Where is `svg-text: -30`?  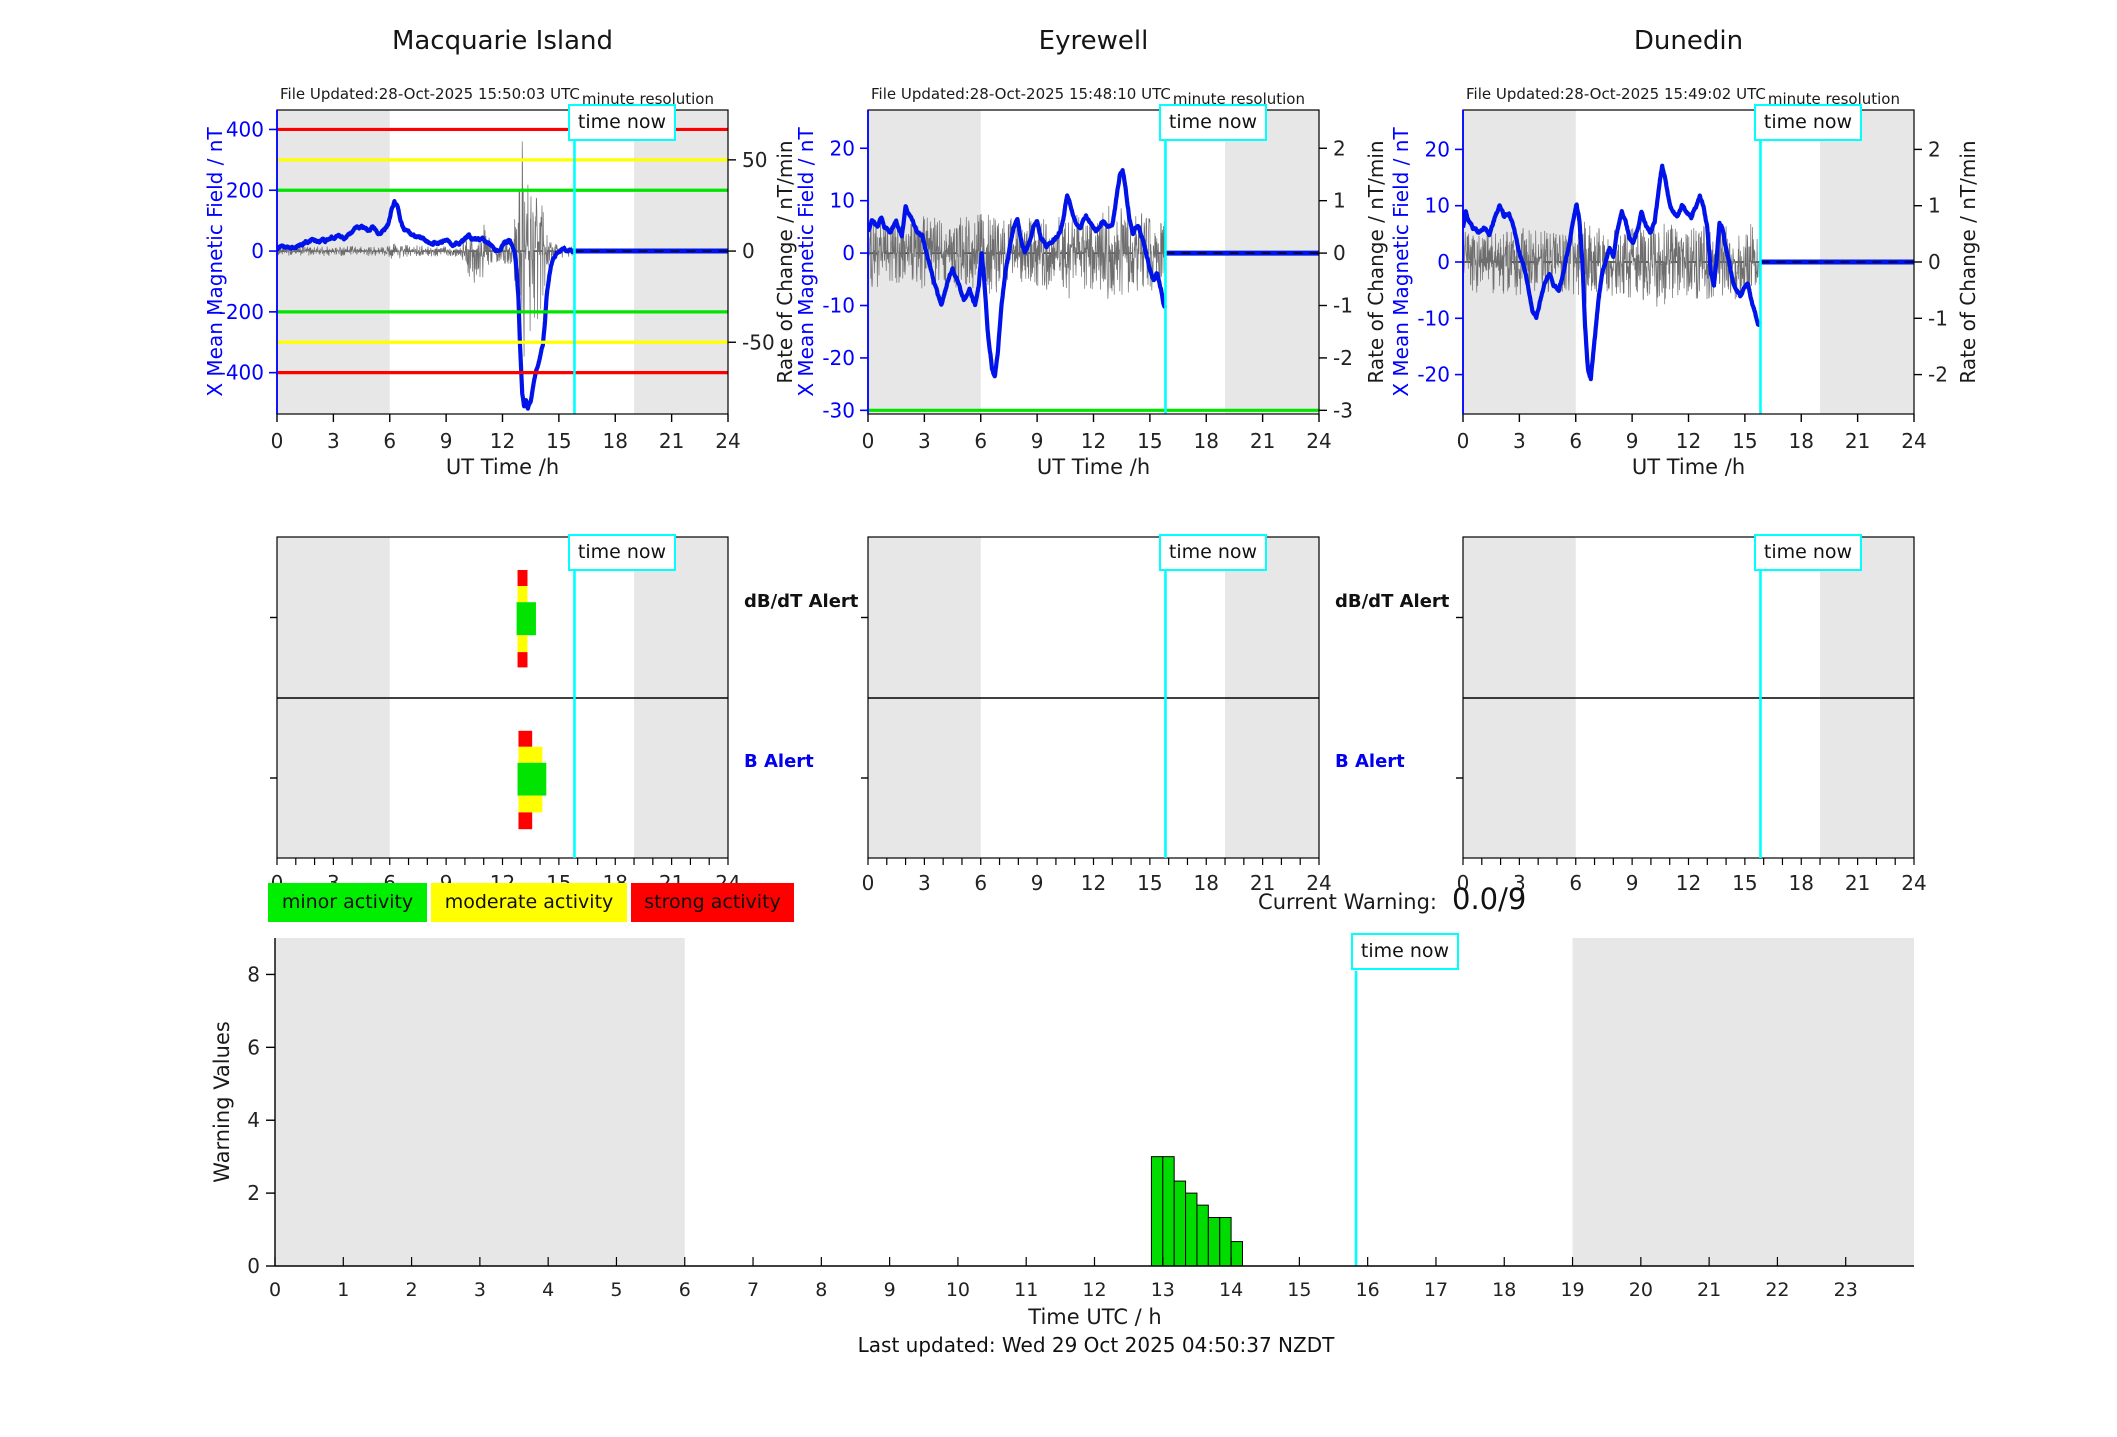
svg-text: -30 is located at coordinates (838, 410).